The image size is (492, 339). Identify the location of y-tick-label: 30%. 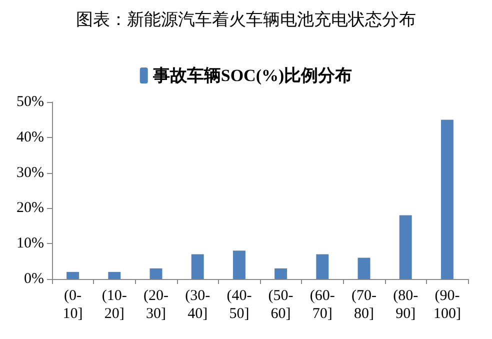
(30, 172).